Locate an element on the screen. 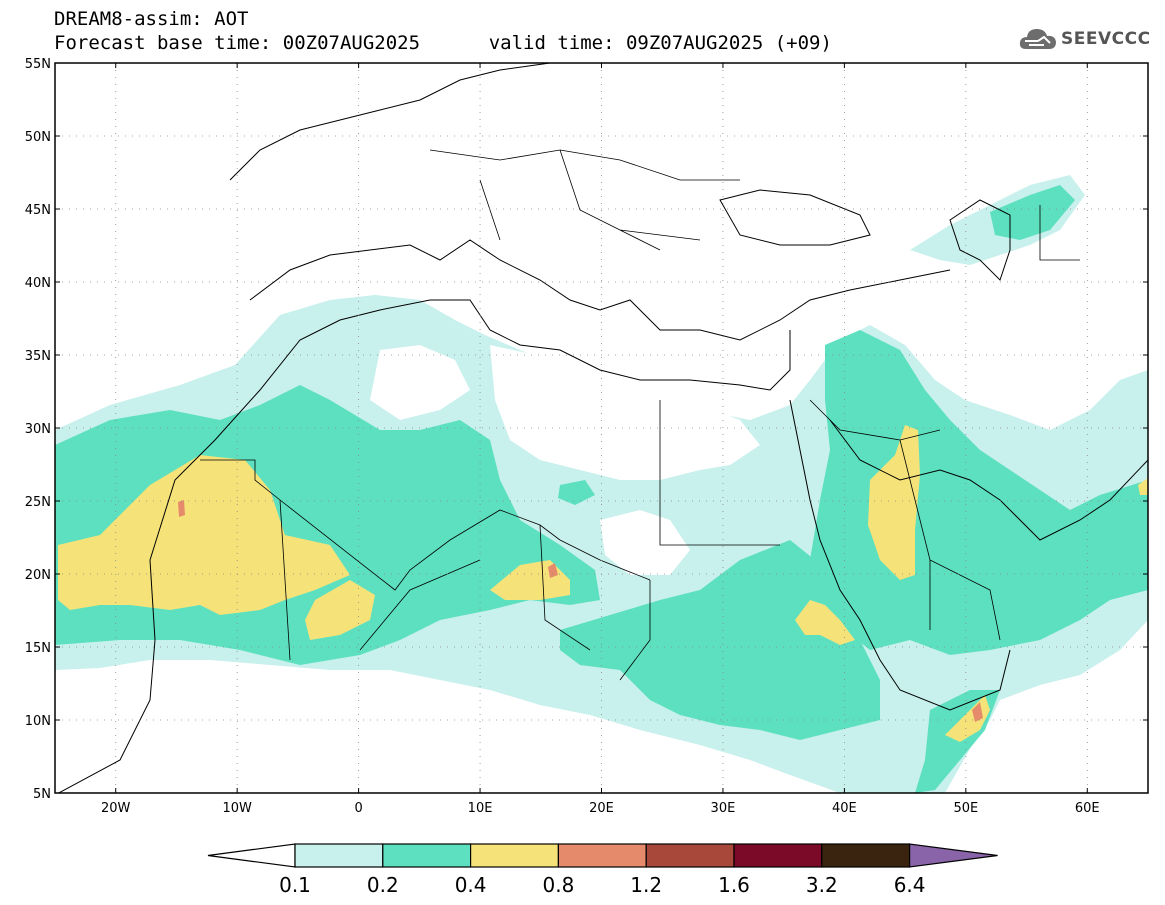  coast-blacksea is located at coordinates (795, 217).